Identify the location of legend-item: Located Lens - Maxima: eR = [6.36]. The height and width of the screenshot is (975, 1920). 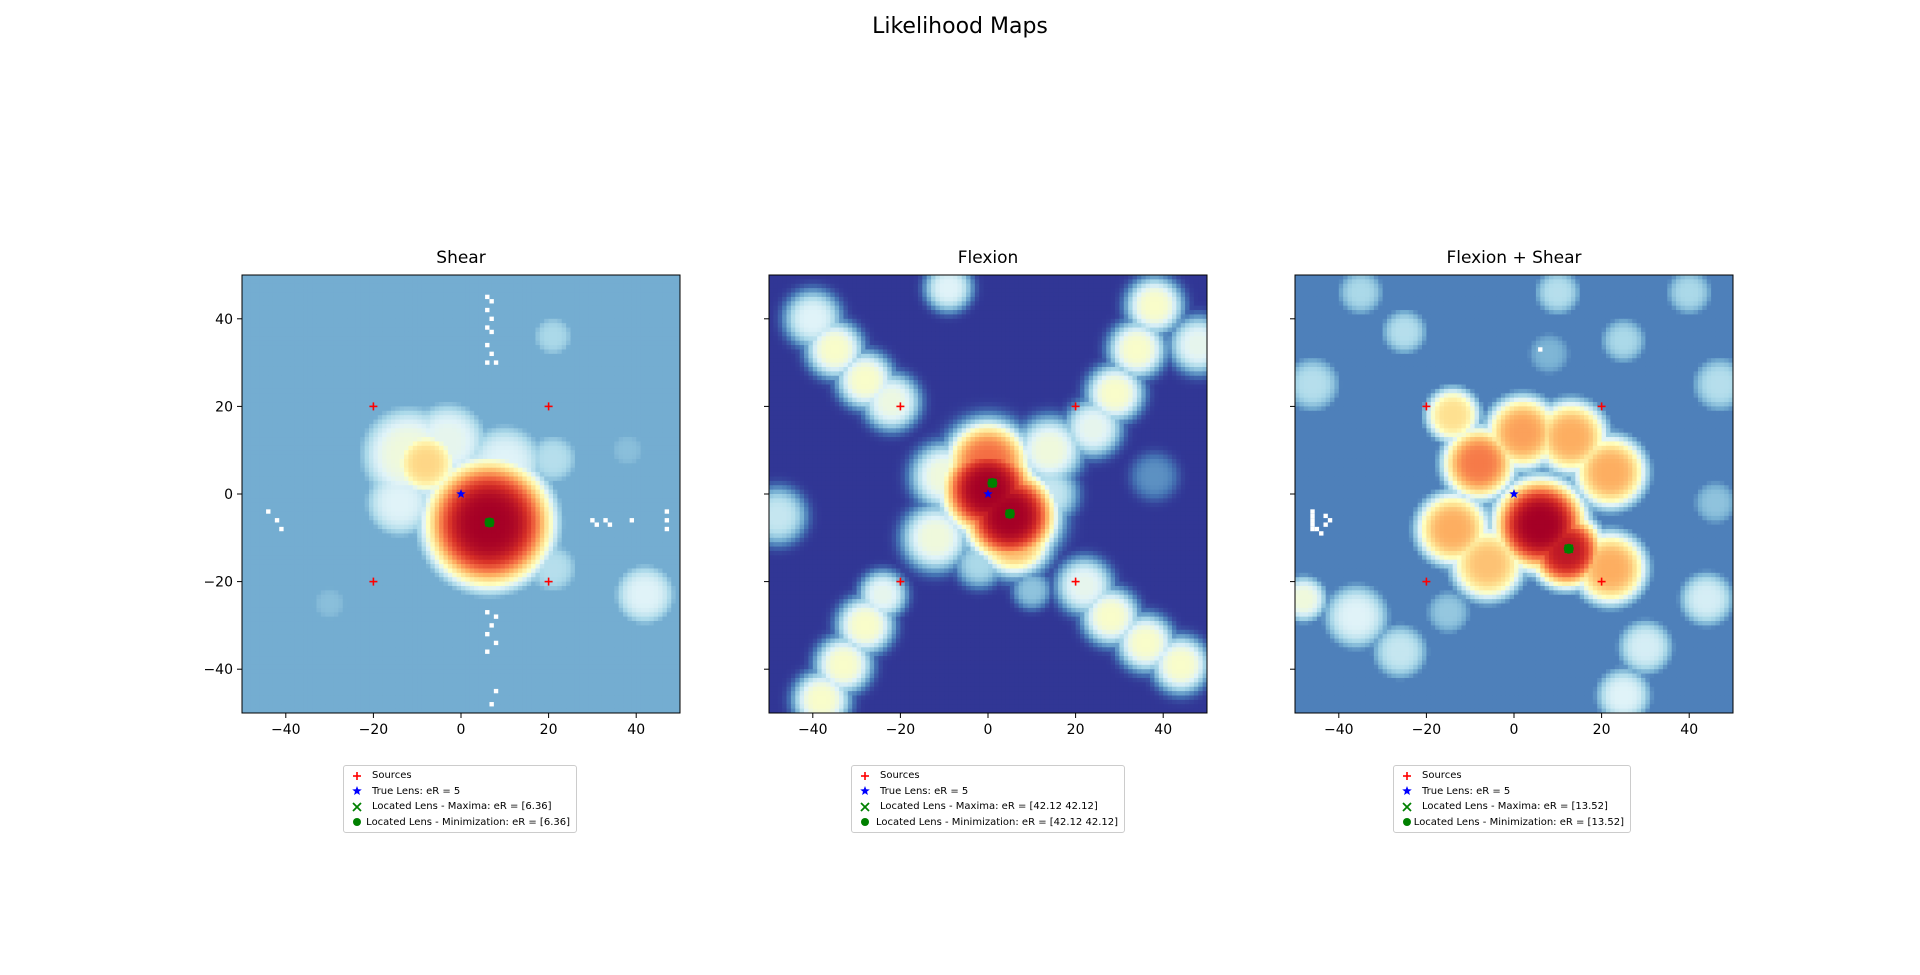
(460, 807).